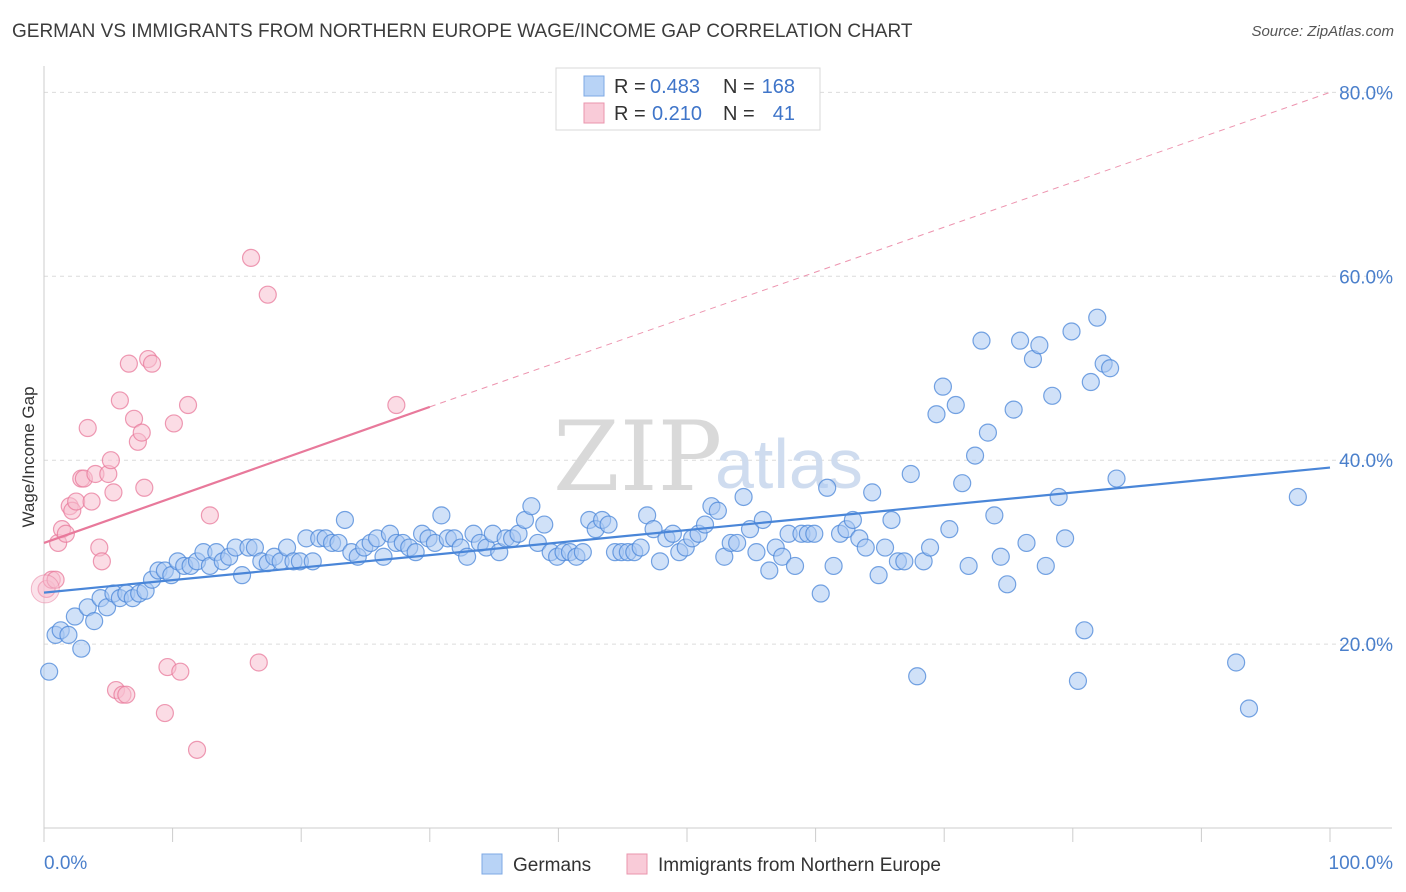 This screenshot has height=892, width=1406. I want to click on legend-r-label-germans: R =, so click(630, 87).